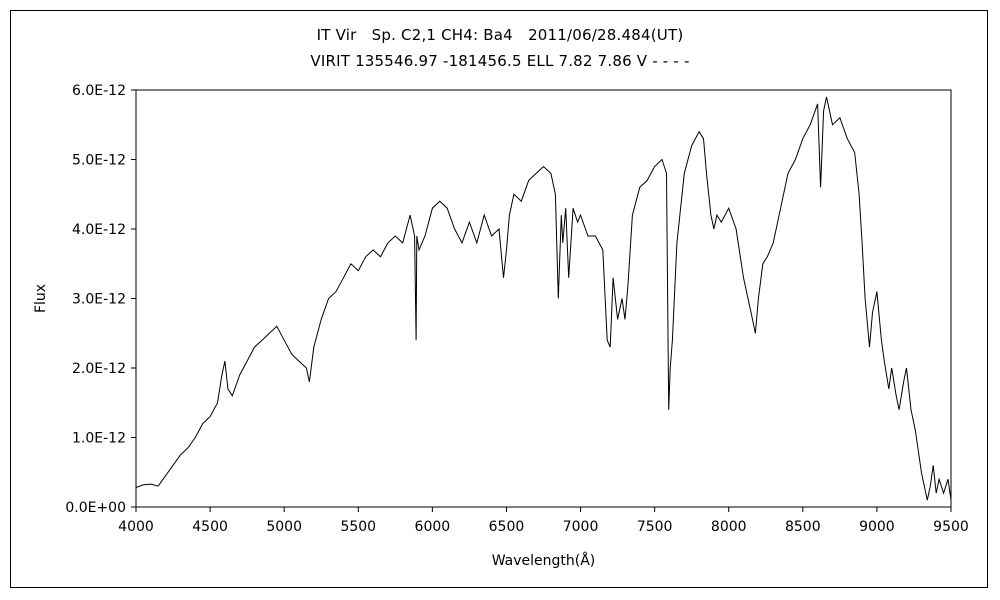 This screenshot has height=600, width=1000. I want to click on x-tick-label: 4500, so click(210, 527).